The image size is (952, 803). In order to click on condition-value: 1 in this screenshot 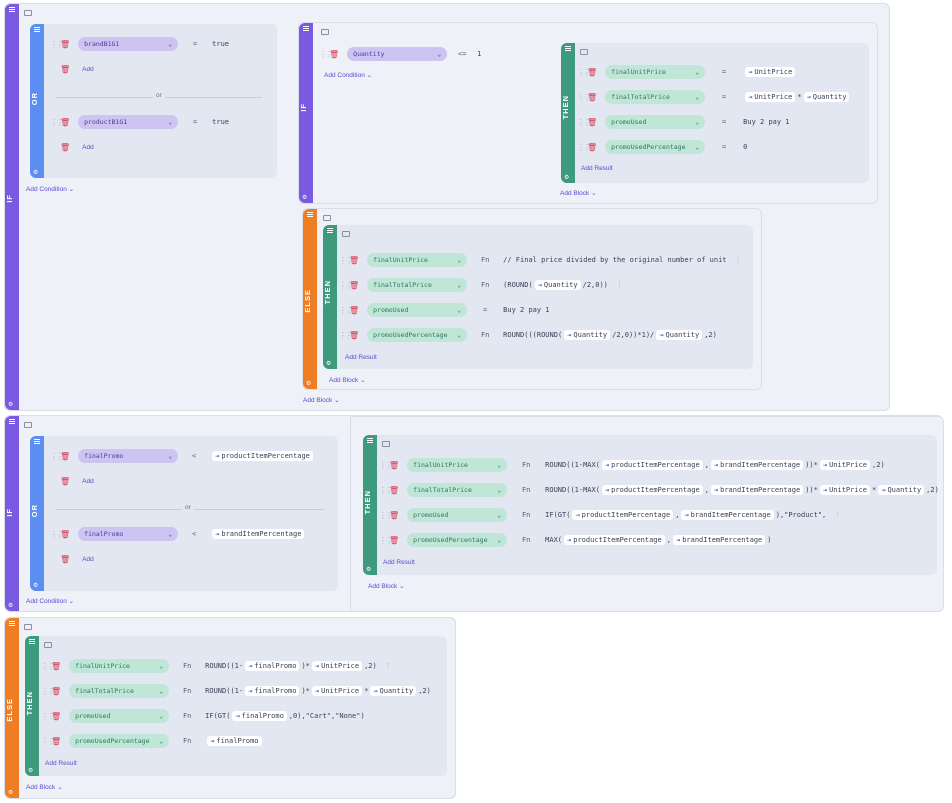, I will do `click(479, 54)`.